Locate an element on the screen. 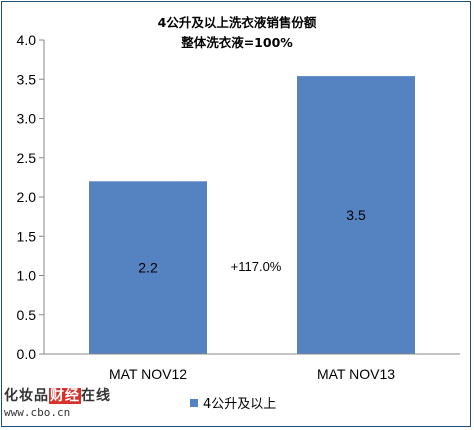 This screenshot has height=430, width=474. y-tick-label: 0.0 is located at coordinates (27, 354).